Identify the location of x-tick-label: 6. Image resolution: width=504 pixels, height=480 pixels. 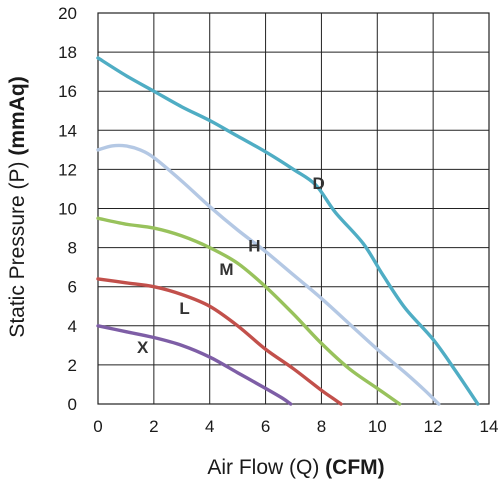
(265, 426).